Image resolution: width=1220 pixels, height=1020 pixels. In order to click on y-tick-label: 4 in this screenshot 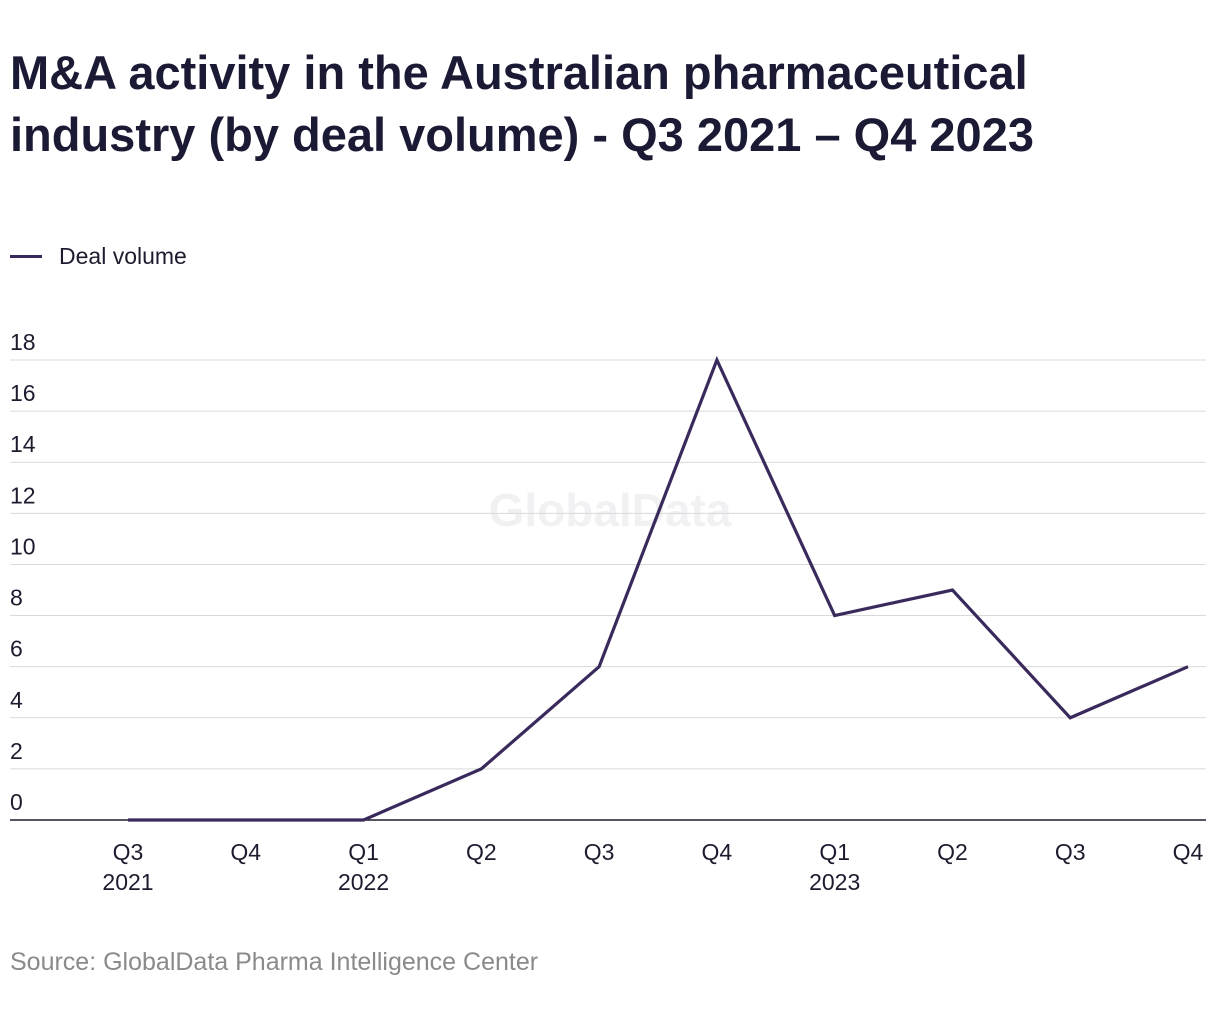, I will do `click(16, 700)`.